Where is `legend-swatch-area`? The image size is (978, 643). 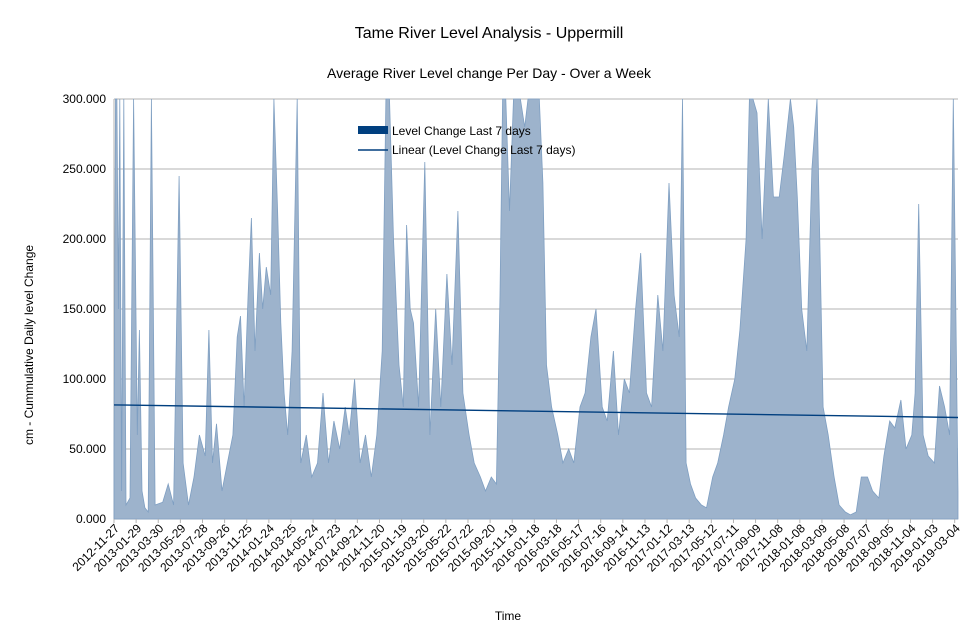 legend-swatch-area is located at coordinates (373, 130).